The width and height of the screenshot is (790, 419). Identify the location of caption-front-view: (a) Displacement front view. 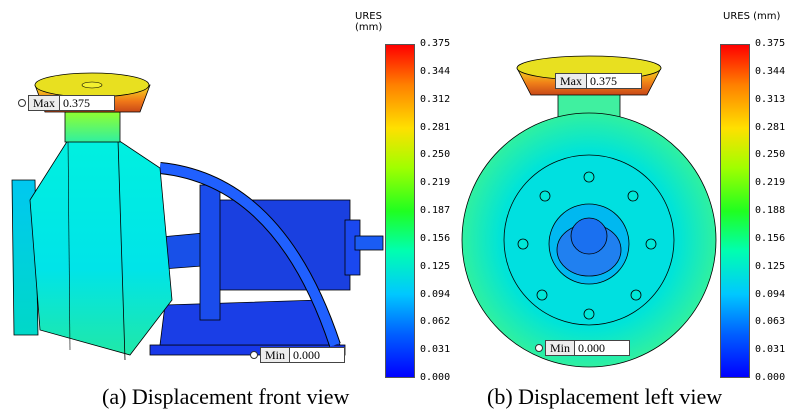
(226, 396).